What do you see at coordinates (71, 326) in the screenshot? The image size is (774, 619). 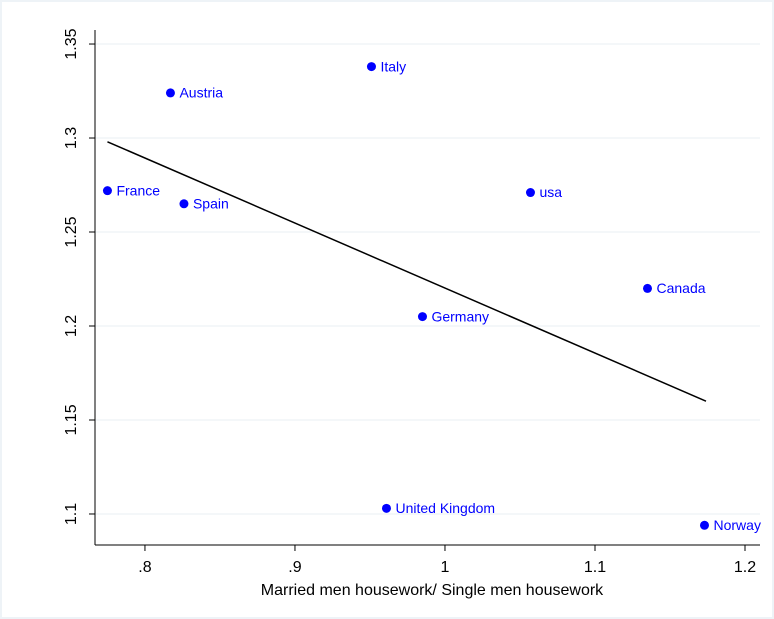 I see `y-tick-label: 1.2` at bounding box center [71, 326].